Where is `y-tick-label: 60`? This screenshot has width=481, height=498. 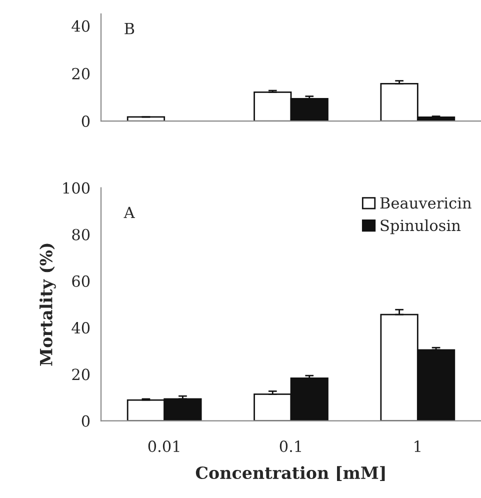 y-tick-label: 60 is located at coordinates (81, 281).